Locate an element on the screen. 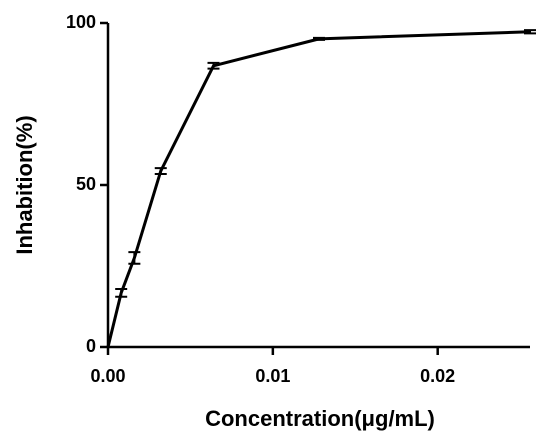 The image size is (550, 448). x-tick-label: 0.00 is located at coordinates (107, 376).